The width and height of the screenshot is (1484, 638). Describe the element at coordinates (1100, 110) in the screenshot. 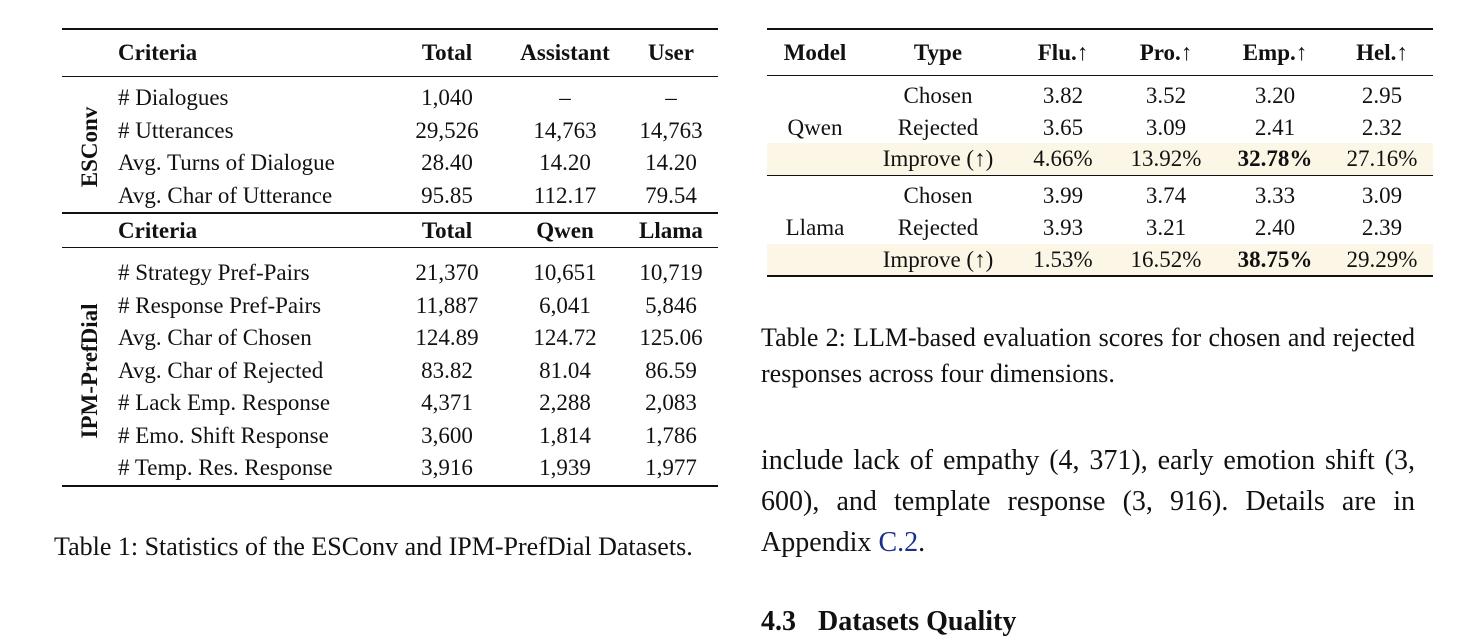

I see `table-row: Qwen Chosen 3.82 3.52 3.20 2.95` at that location.